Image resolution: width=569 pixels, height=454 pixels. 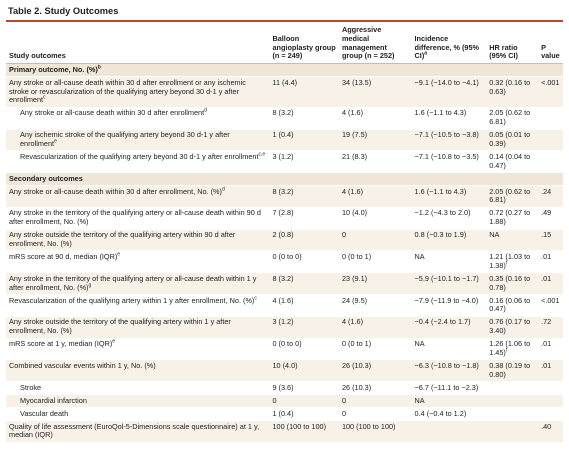 What do you see at coordinates (375, 92) in the screenshot?
I see `cell-medical: 34 (13.5)` at bounding box center [375, 92].